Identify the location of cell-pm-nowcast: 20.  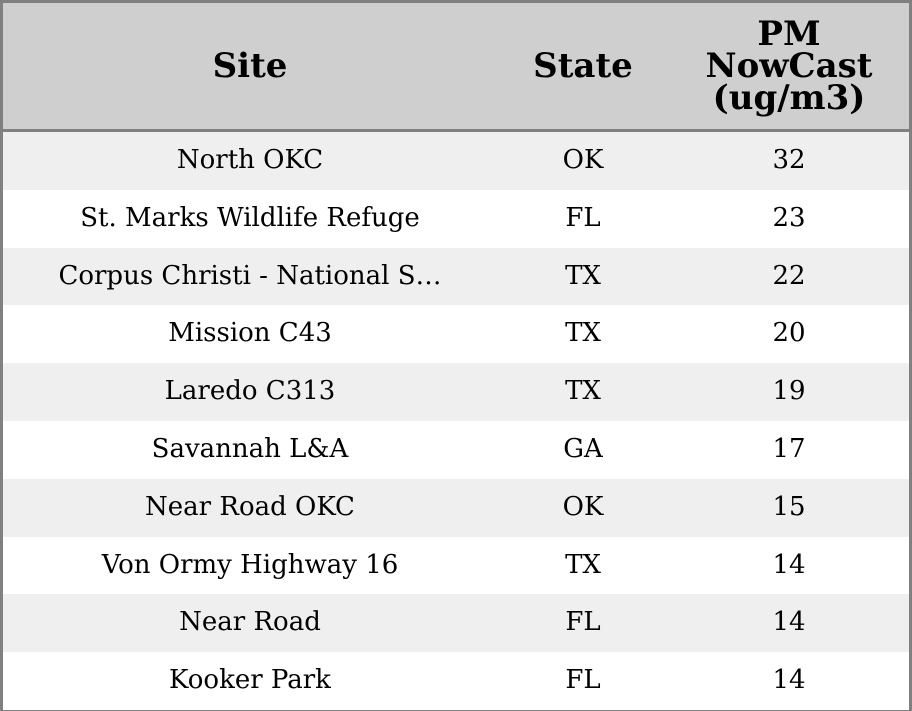
(789, 333).